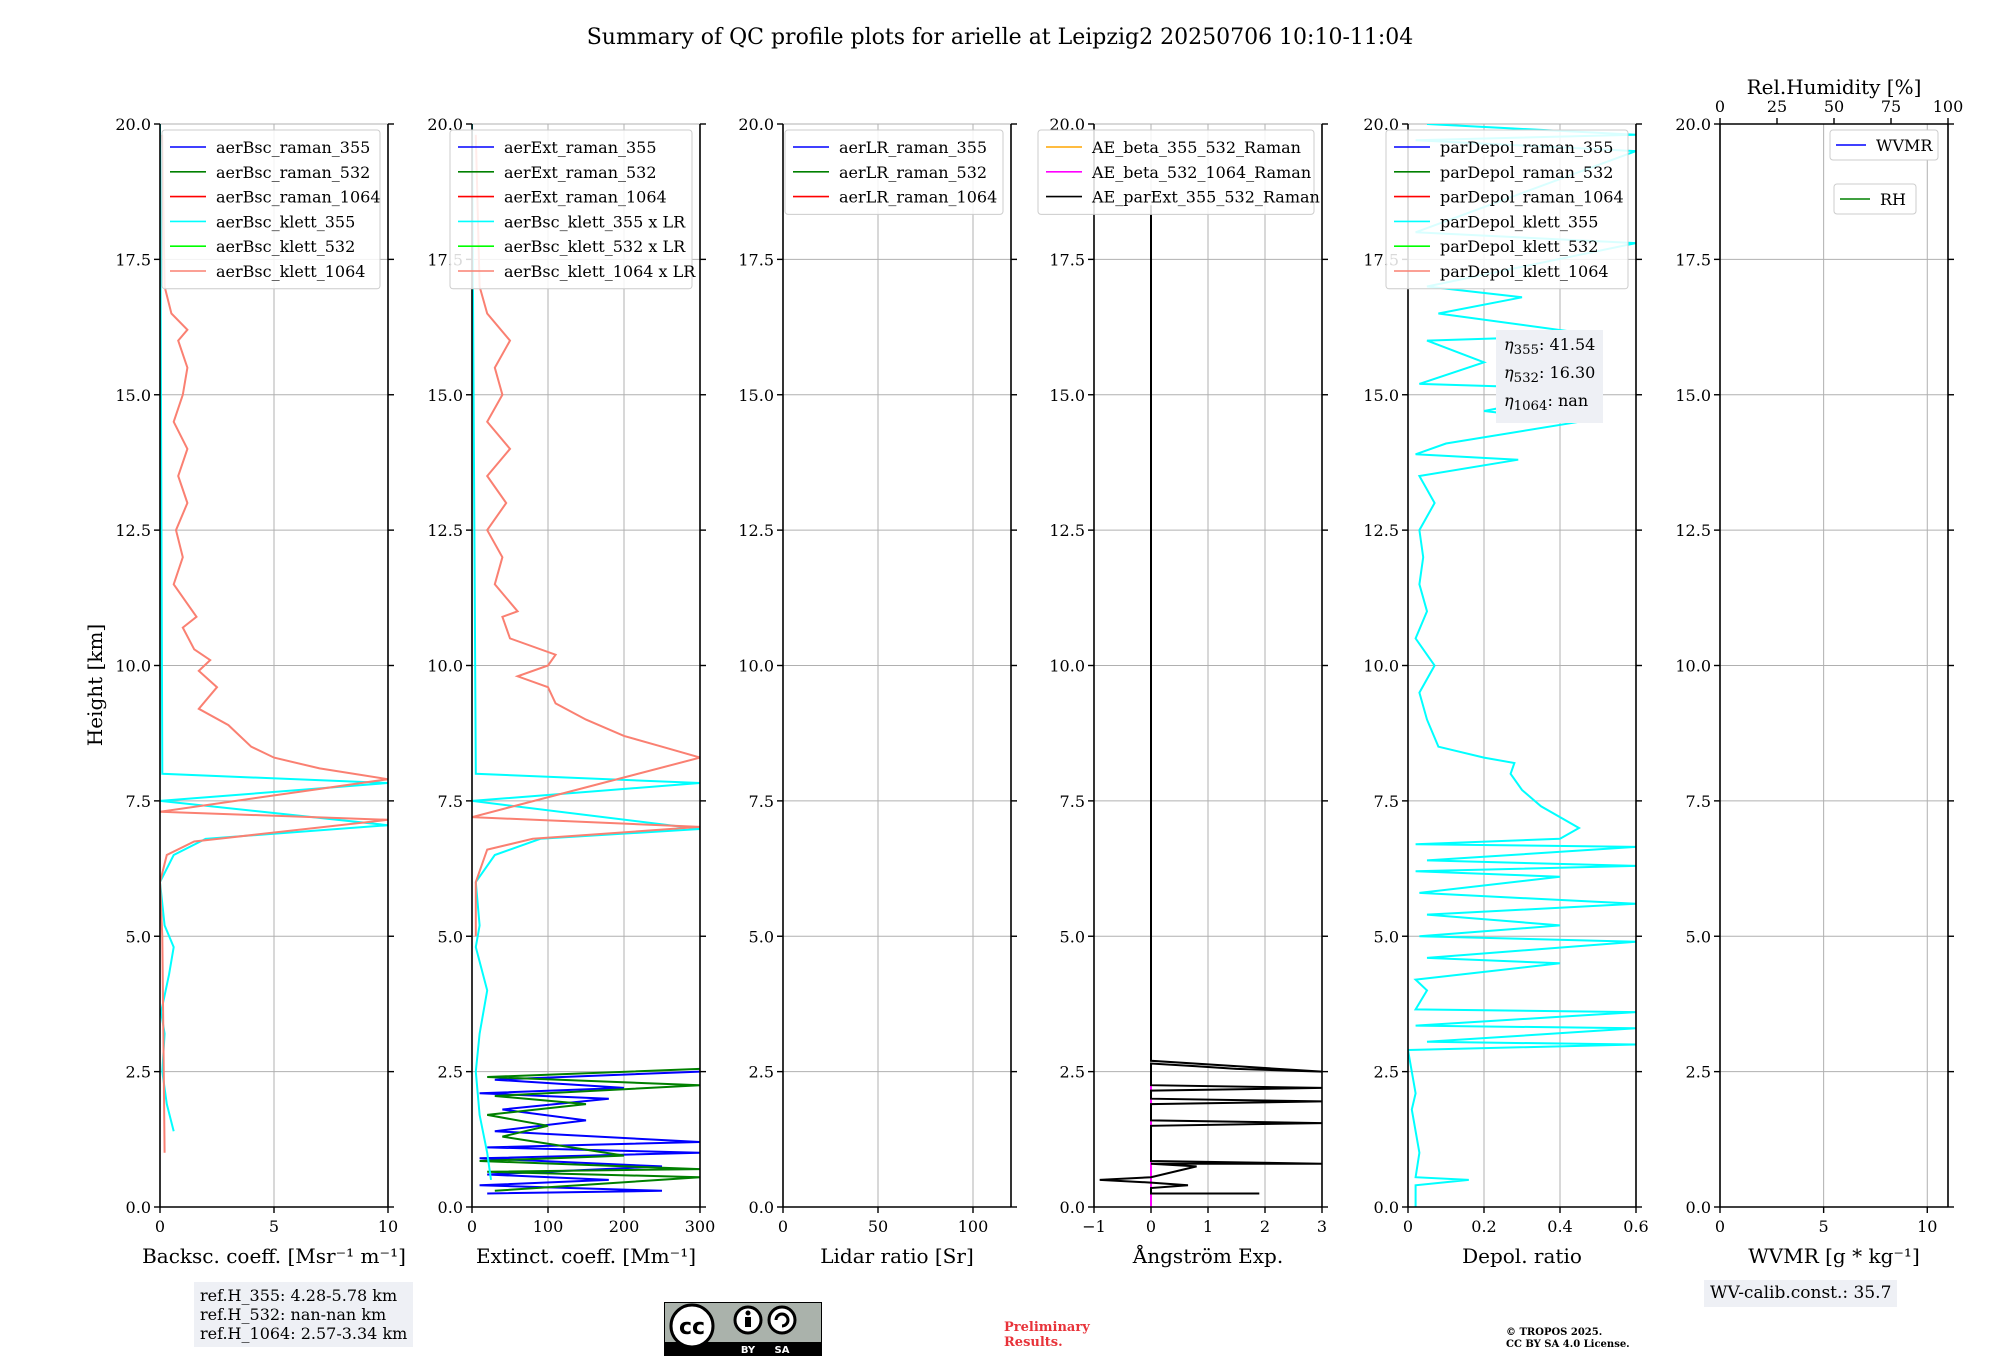  I want to click on legend-label: aerBsc_klett_532, so click(285, 246).